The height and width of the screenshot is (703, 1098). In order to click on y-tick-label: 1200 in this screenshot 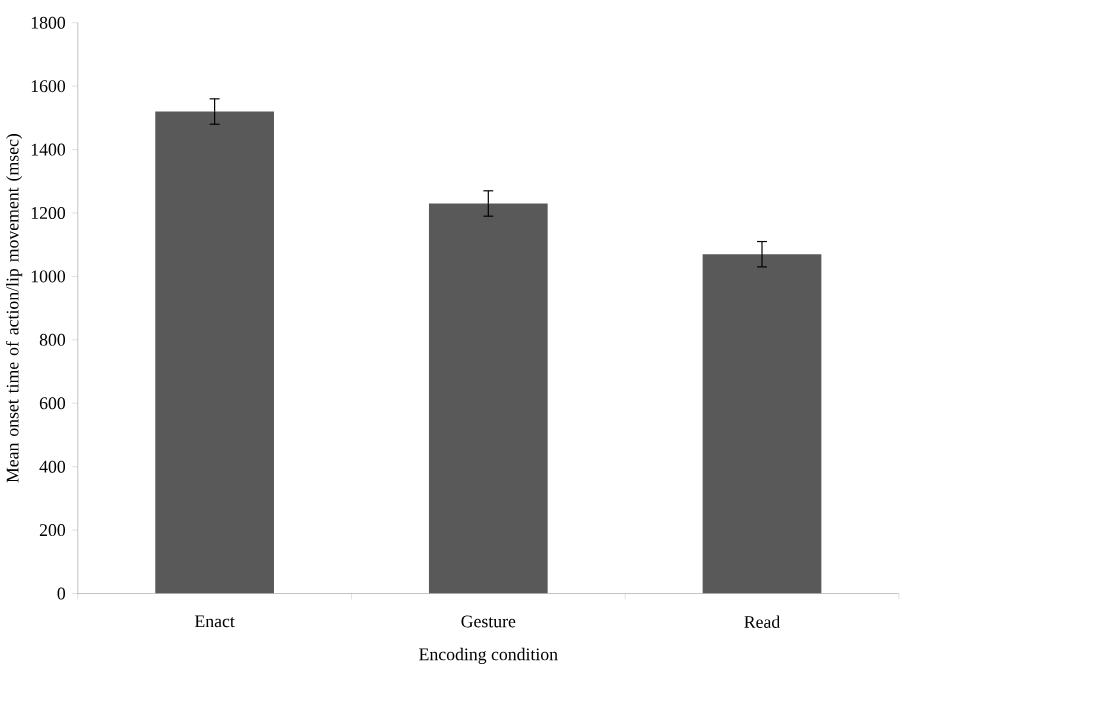, I will do `click(48, 212)`.